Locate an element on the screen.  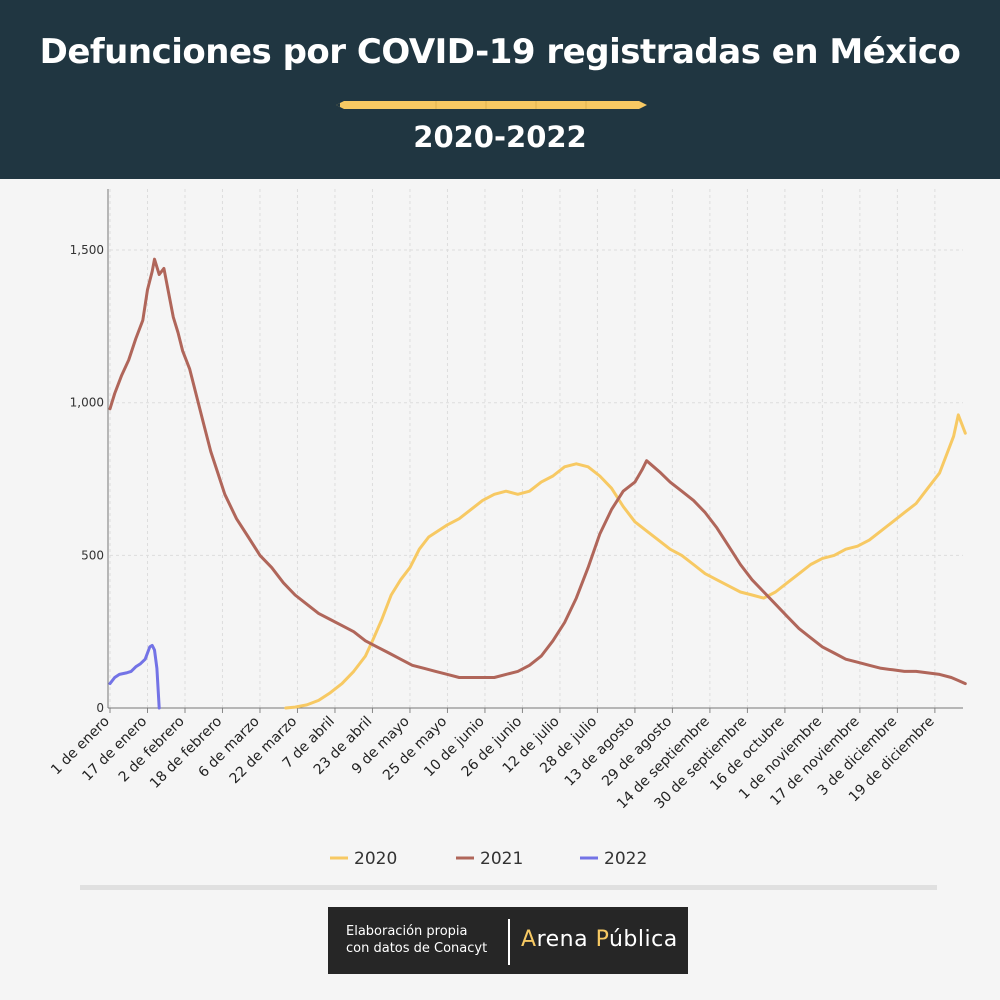
logo-text-rena: rena is located at coordinates (566, 939).